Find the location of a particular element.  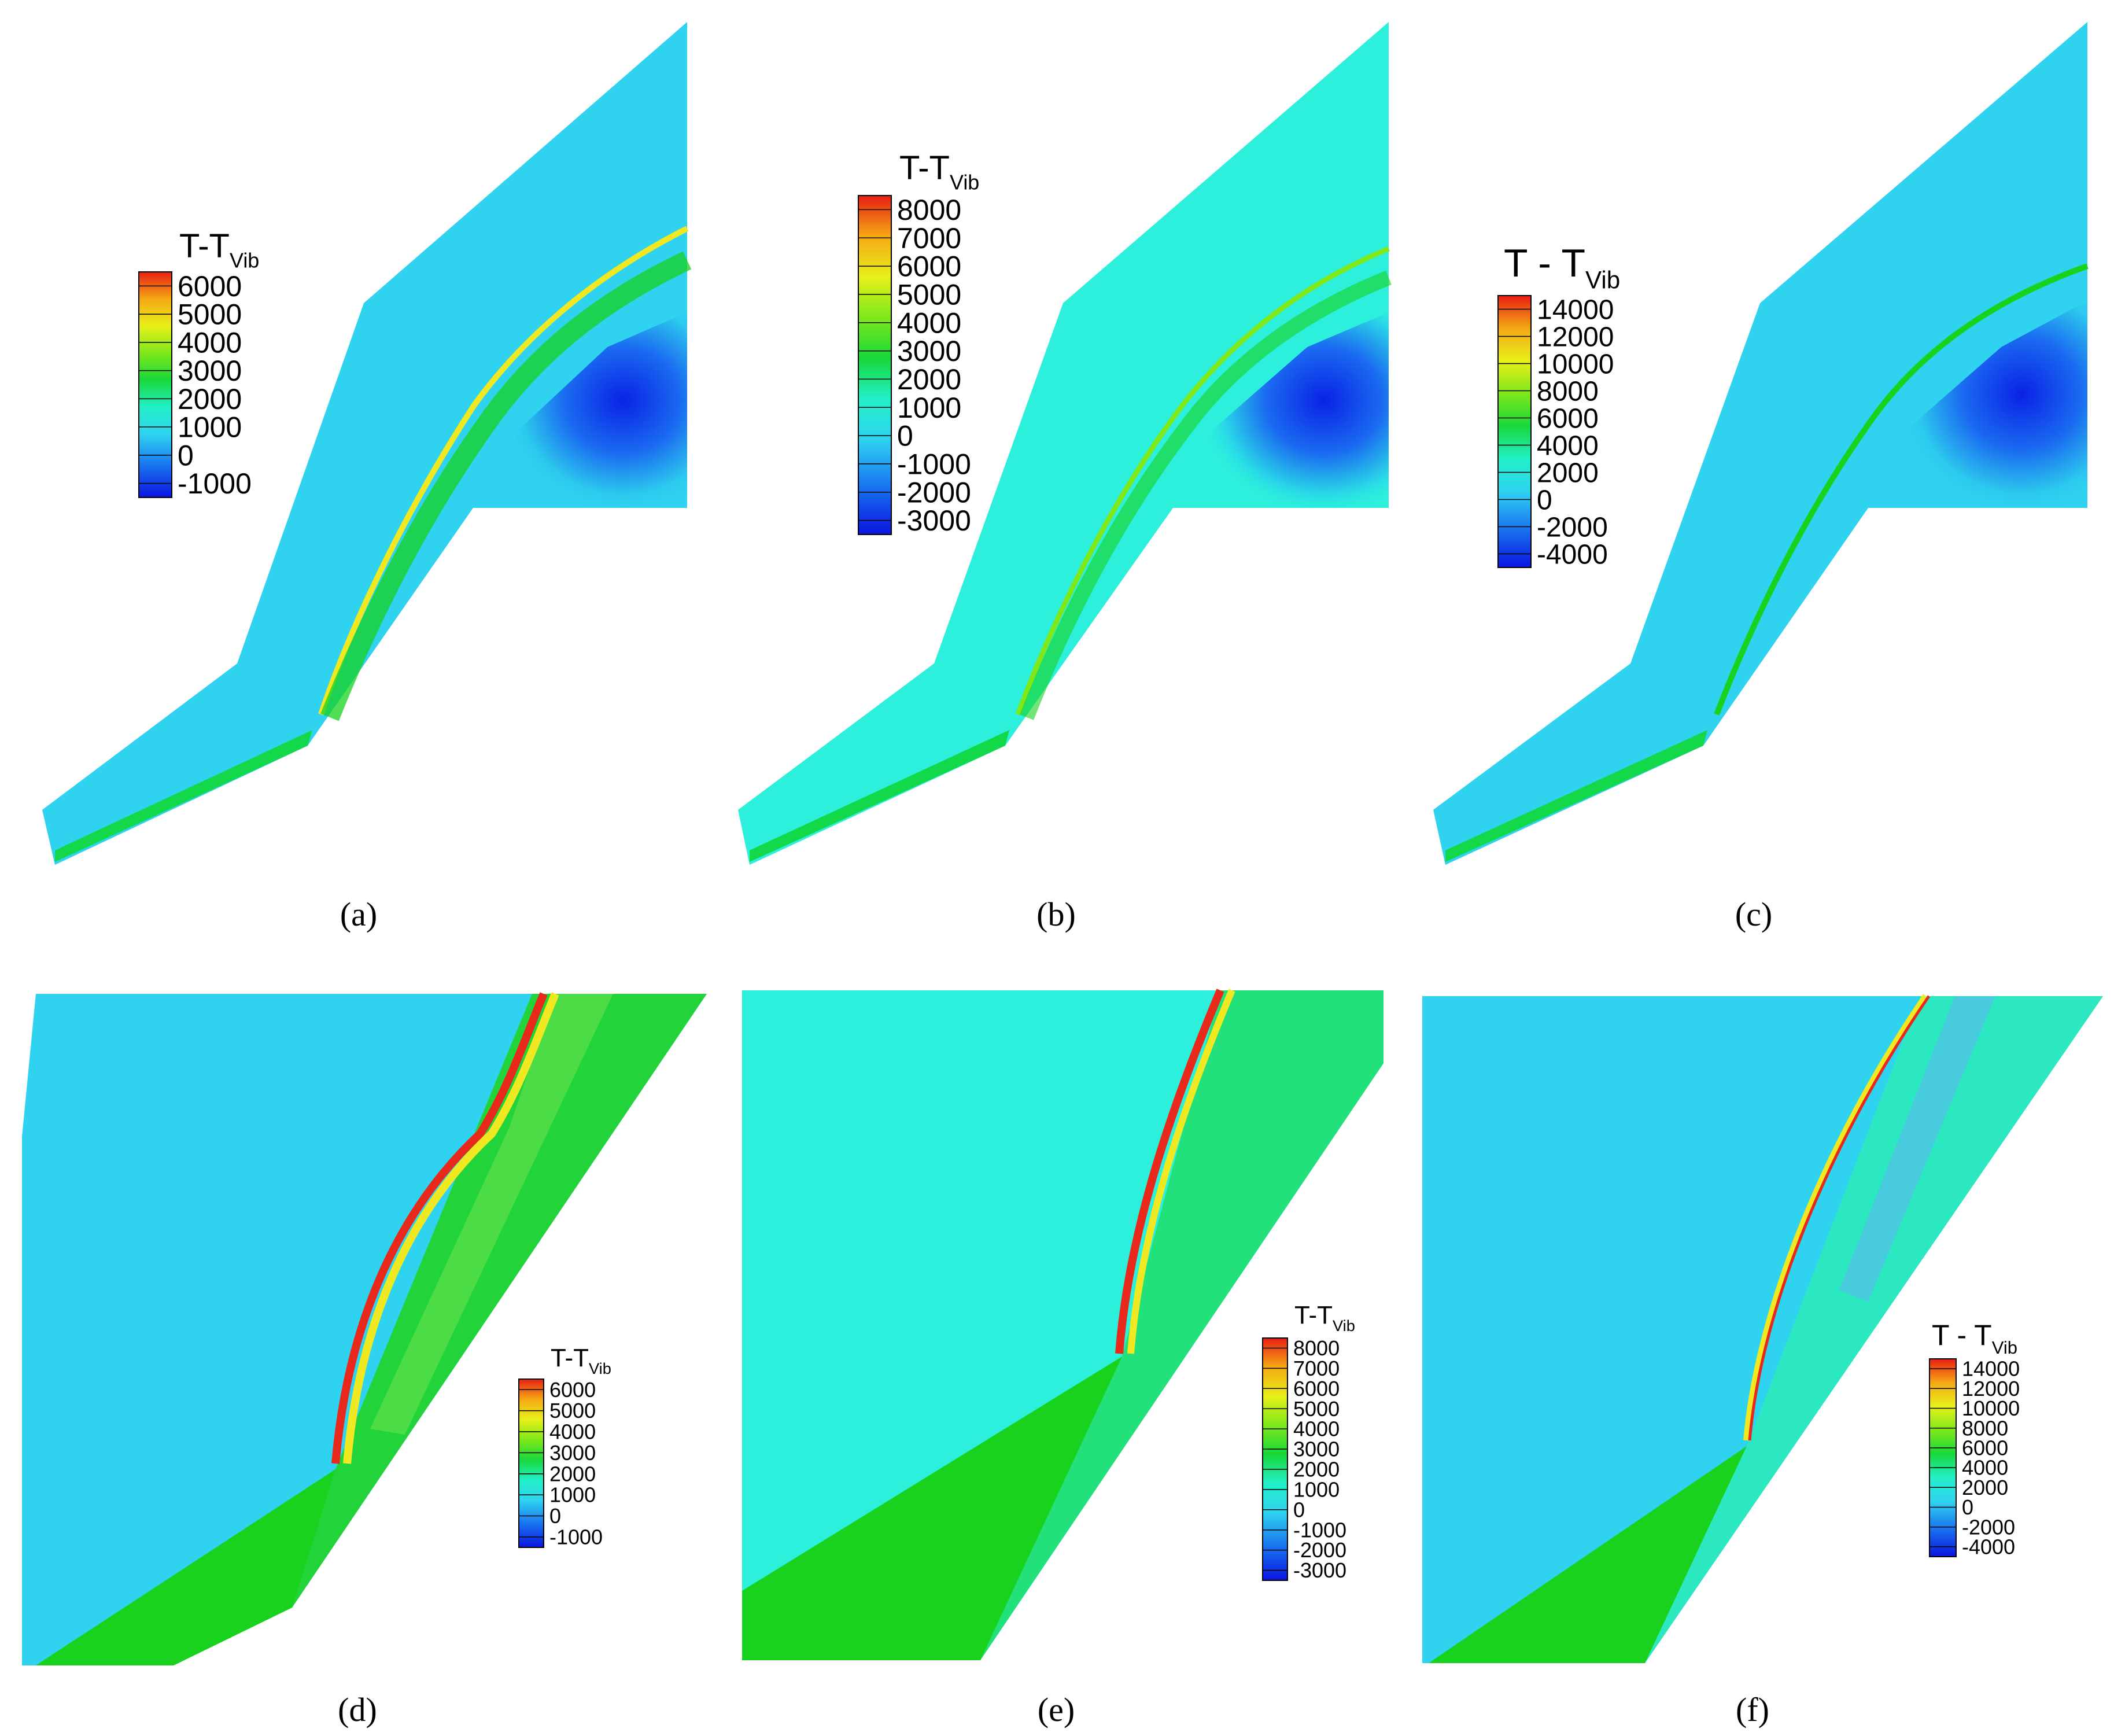

panel-f is located at coordinates (1762, 1328).